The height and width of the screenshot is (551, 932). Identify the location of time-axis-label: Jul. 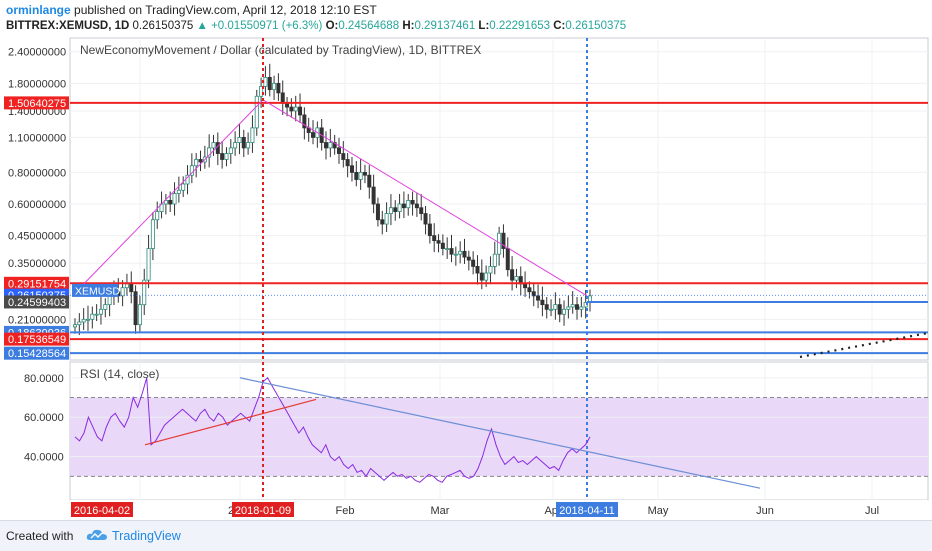
(872, 511).